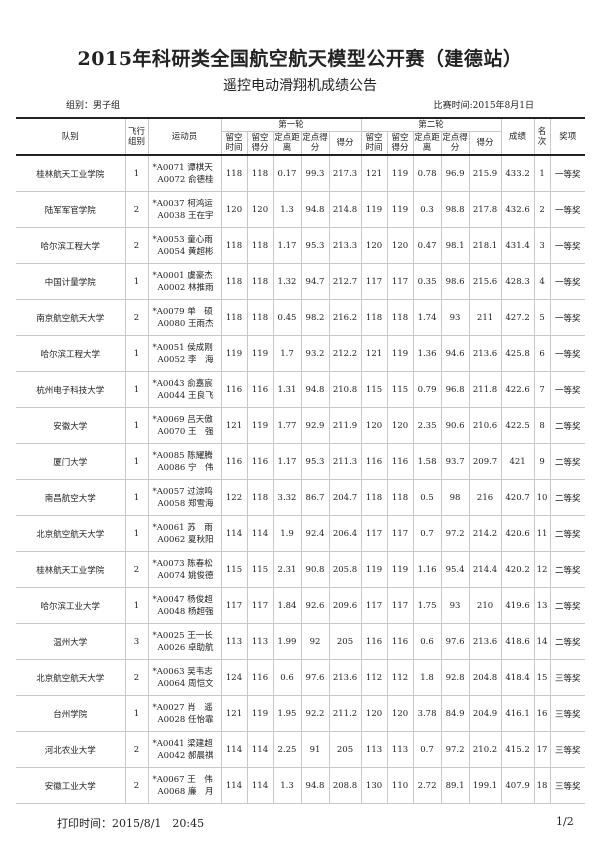  I want to click on cell-r1-landing-score: 93.2, so click(315, 353).